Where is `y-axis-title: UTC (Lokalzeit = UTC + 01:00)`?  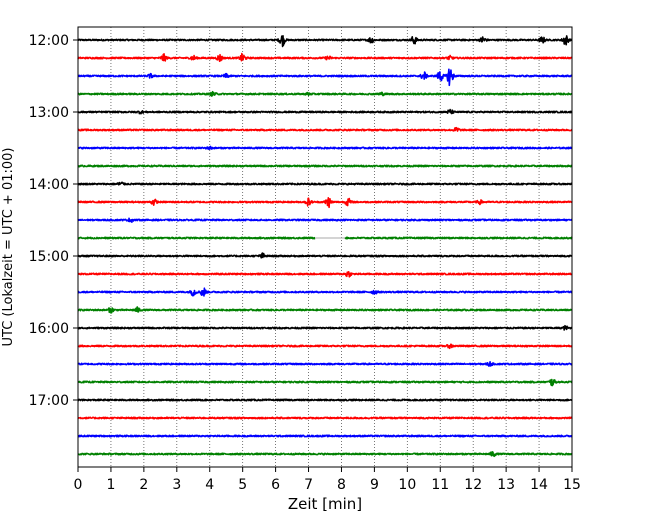 y-axis-title: UTC (Lokalzeit = UTC + 01:00) is located at coordinates (8, 247).